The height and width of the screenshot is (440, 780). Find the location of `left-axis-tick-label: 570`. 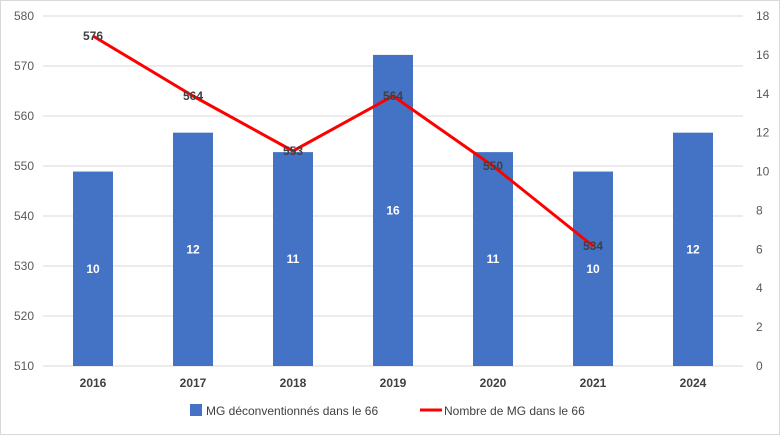

left-axis-tick-label: 570 is located at coordinates (24, 66).